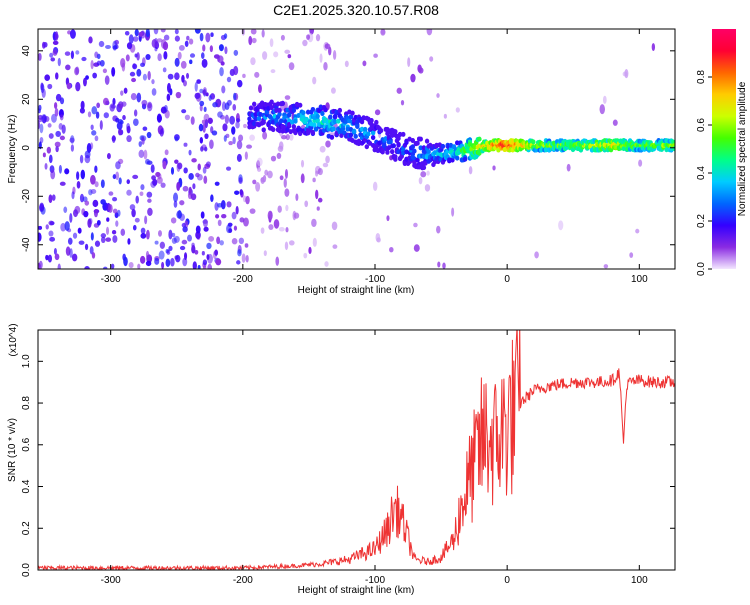  I want to click on x-tick-label: -300, so click(111, 580).